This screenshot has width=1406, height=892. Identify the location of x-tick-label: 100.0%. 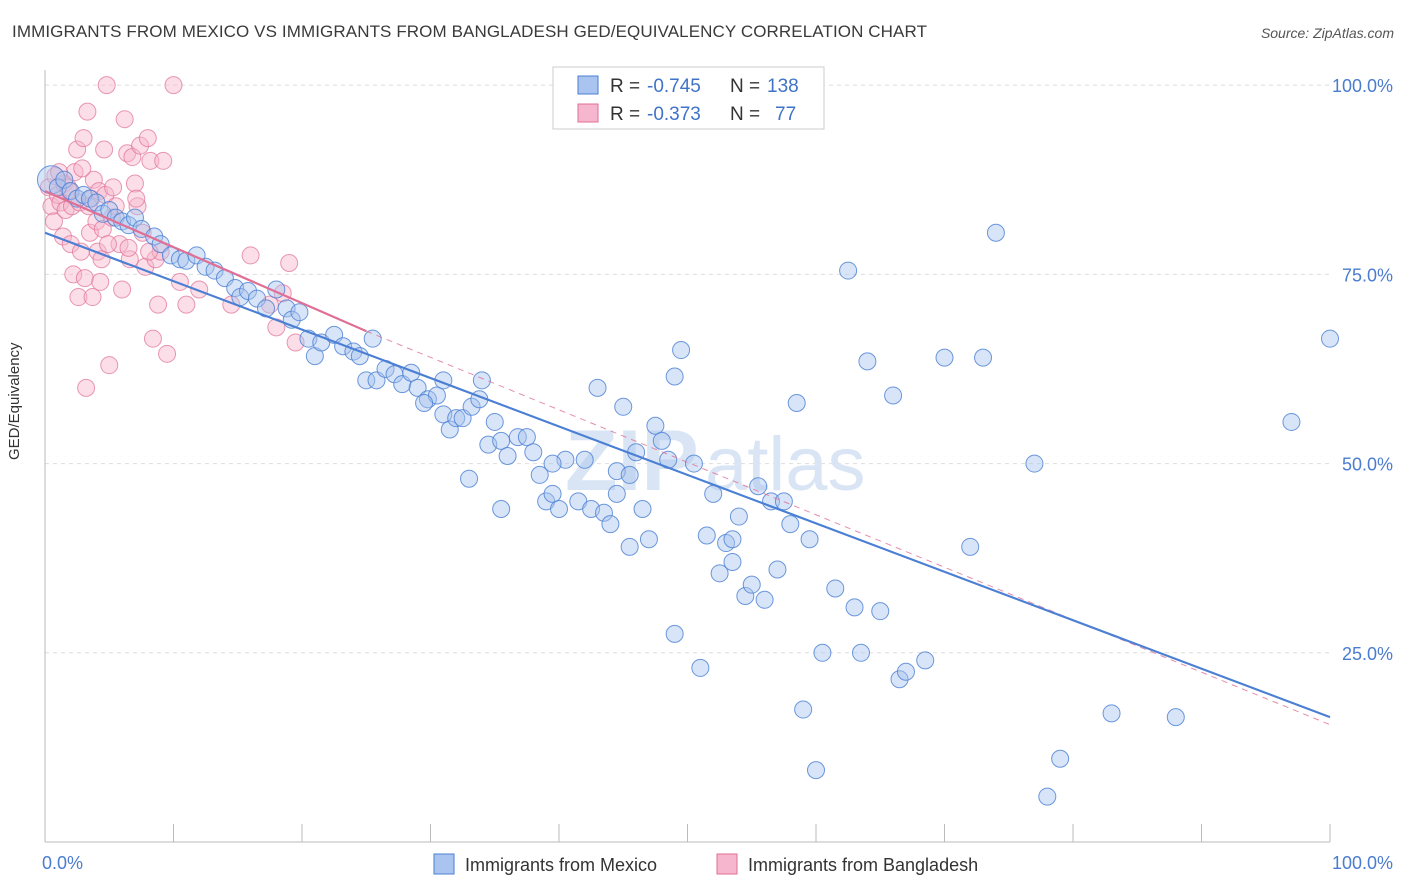
(1362, 863).